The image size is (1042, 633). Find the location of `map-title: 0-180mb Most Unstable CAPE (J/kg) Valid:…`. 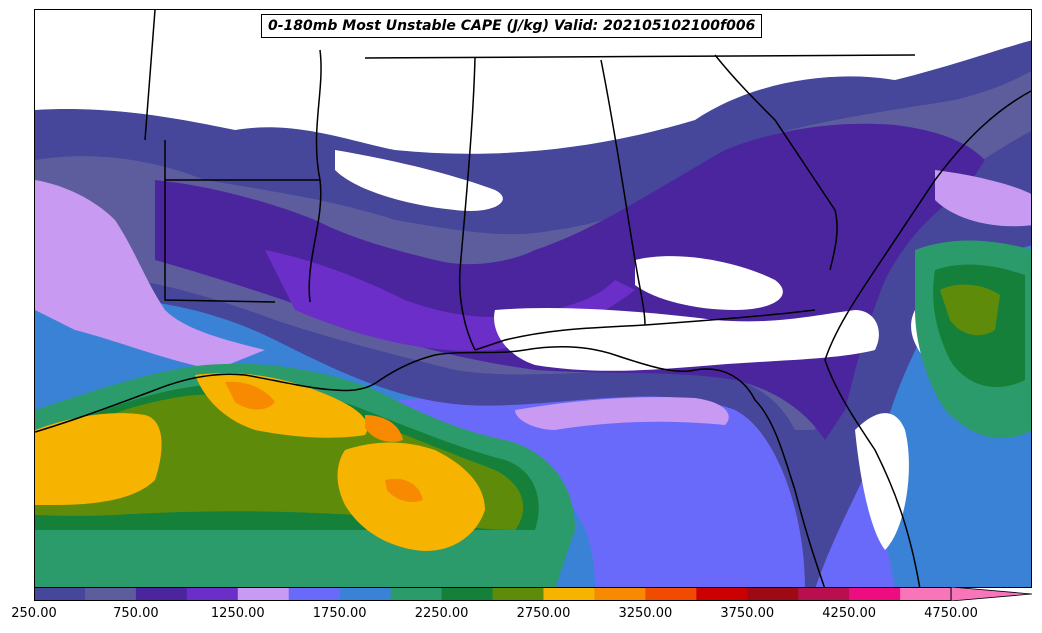

map-title: 0-180mb Most Unstable CAPE (J/kg) Valid:… is located at coordinates (512, 26).